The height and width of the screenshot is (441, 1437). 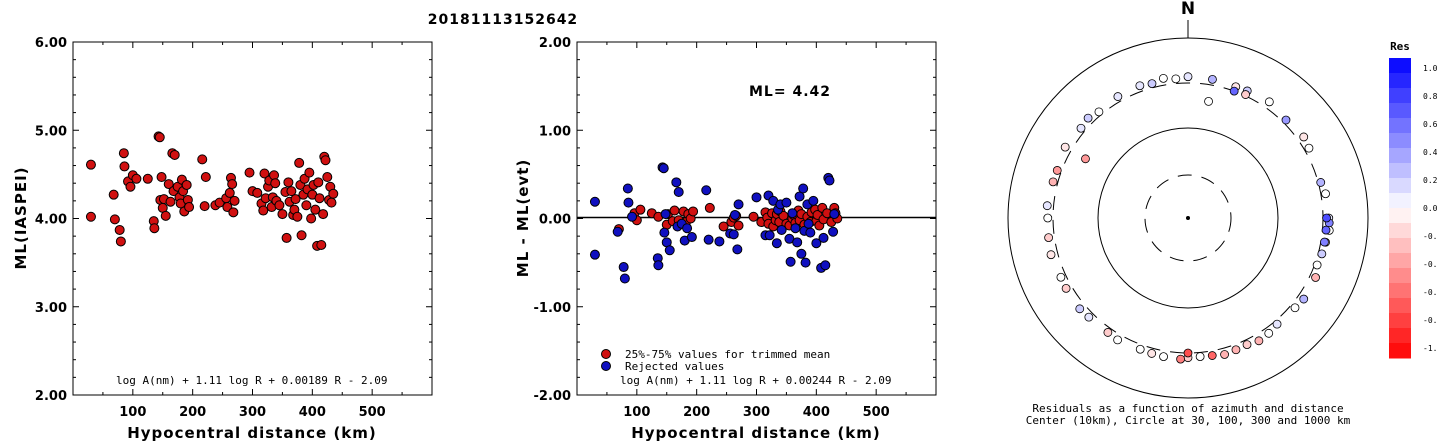 What do you see at coordinates (1430, 96) in the screenshot?
I see `colorbar-tick-label: 0.8` at bounding box center [1430, 96].